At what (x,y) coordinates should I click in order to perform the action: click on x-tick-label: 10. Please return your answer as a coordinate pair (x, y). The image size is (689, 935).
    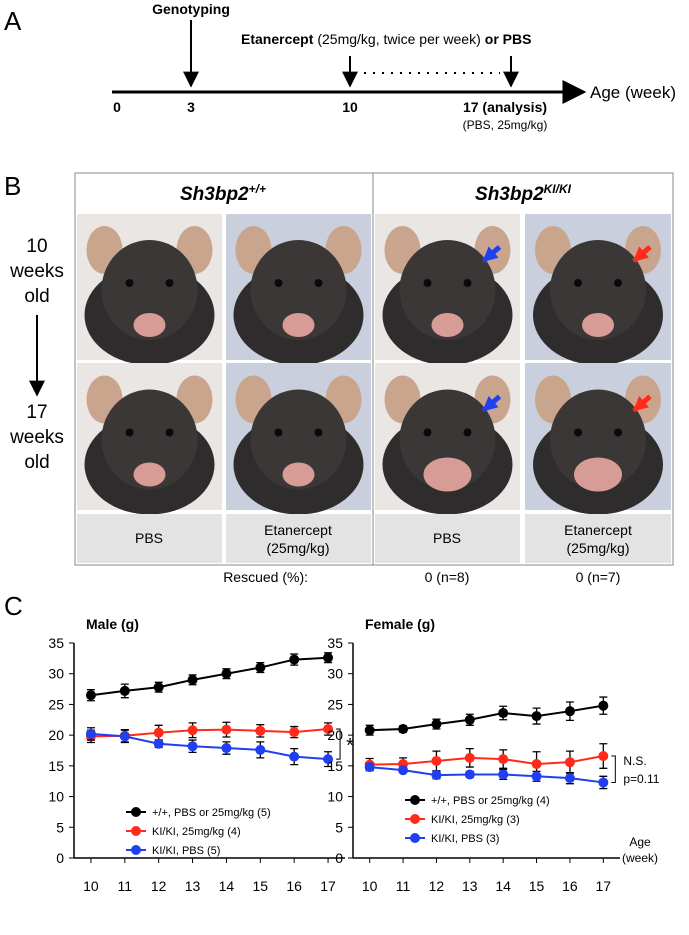
    Looking at the image, I should click on (91, 886).